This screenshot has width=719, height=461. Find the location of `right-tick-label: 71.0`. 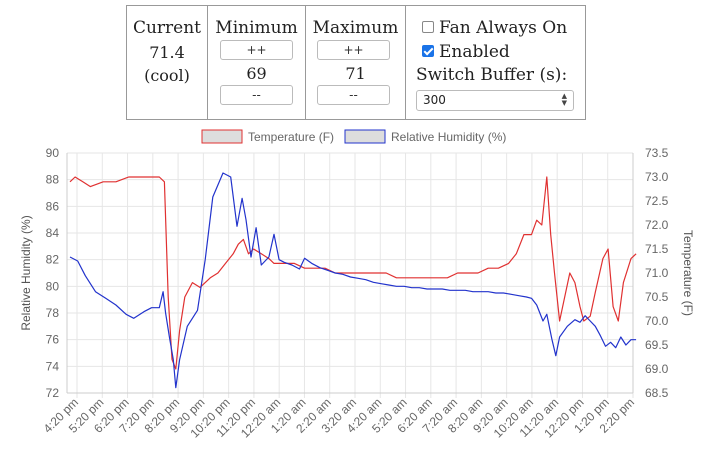

right-tick-label: 71.0 is located at coordinates (657, 273).